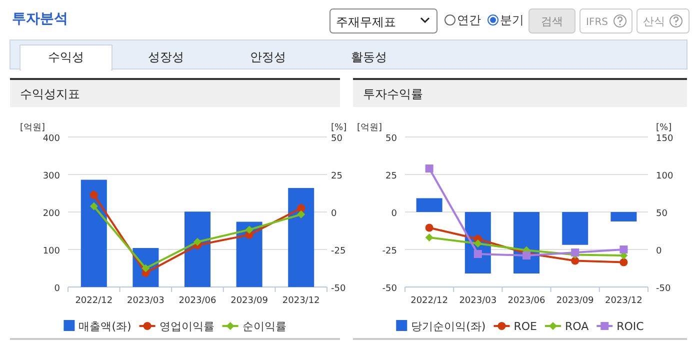  Describe the element at coordinates (51, 214) in the screenshot. I see `y-tick-label: 200` at that location.